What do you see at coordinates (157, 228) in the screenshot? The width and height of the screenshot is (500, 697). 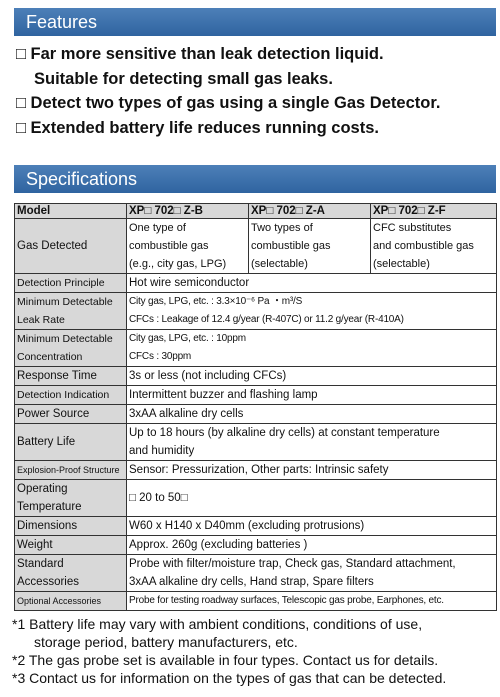 I see `value-line: One type of` at bounding box center [157, 228].